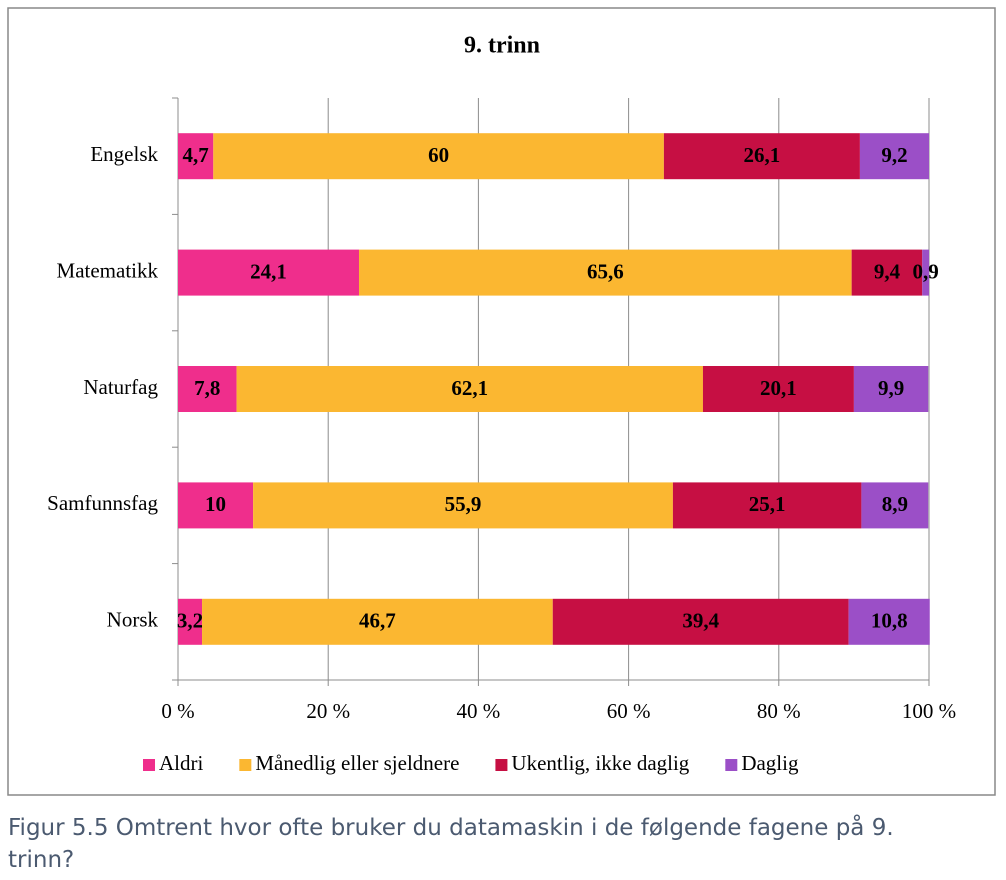 The image size is (1006, 880). I want to click on legend-label: Daglig, so click(770, 763).